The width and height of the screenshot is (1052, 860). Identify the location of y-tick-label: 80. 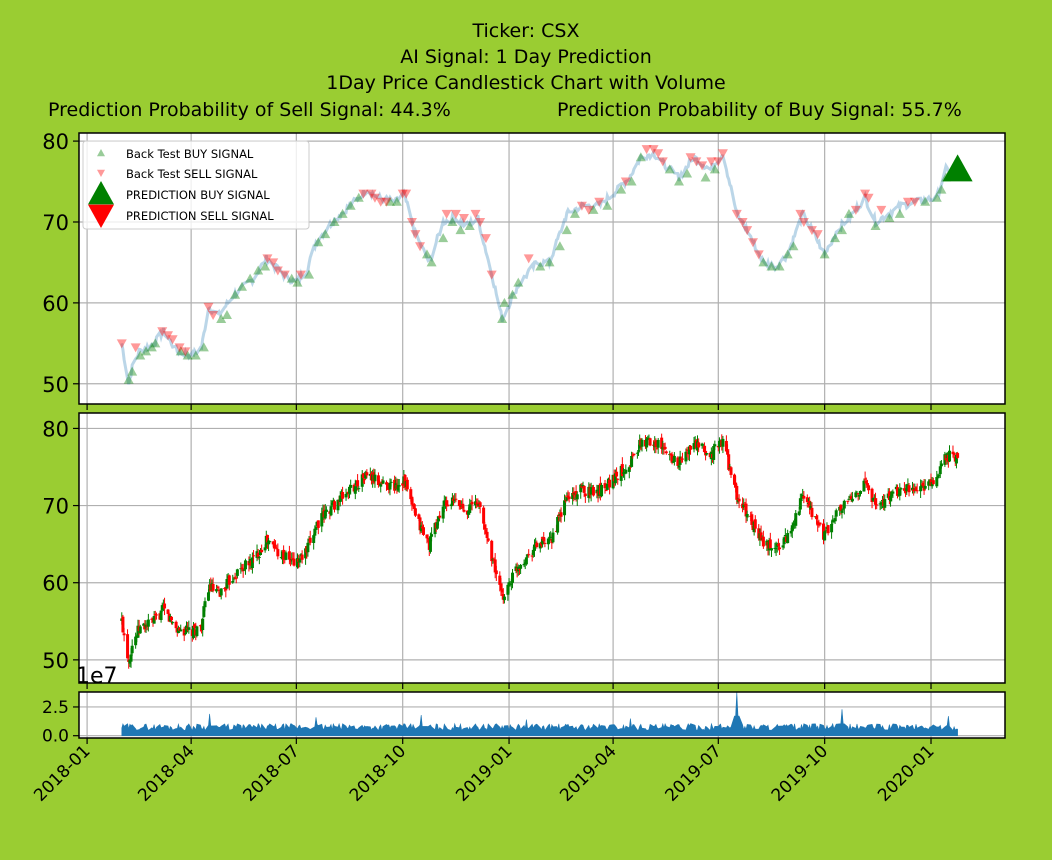
(55, 142).